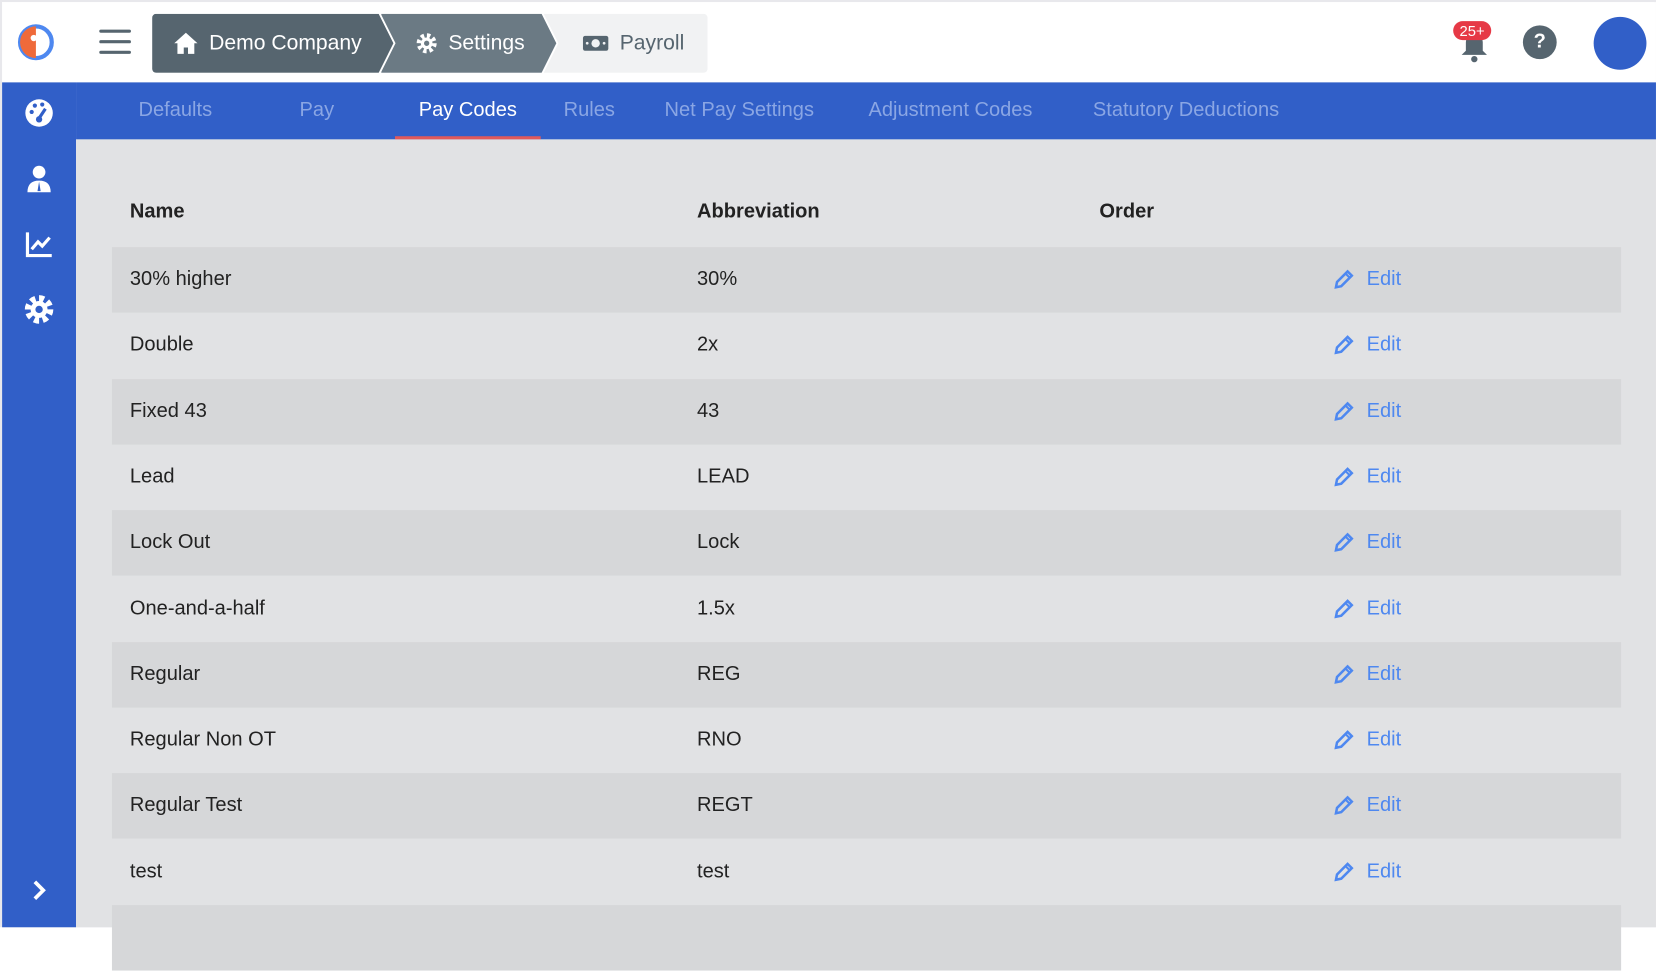 This screenshot has width=1656, height=971. I want to click on table-row: 30% higher 30% Edit, so click(866, 280).